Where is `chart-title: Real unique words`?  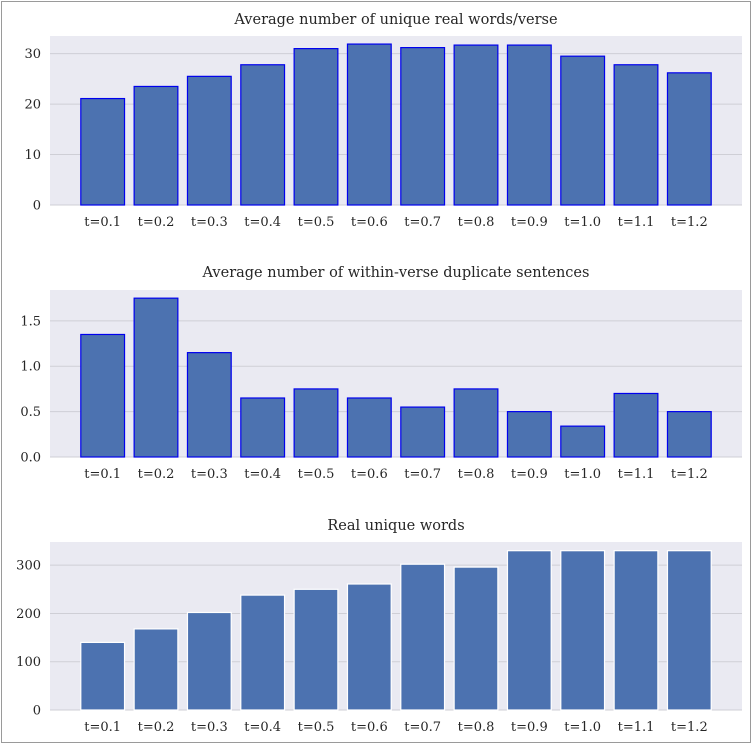 chart-title: Real unique words is located at coordinates (395, 526).